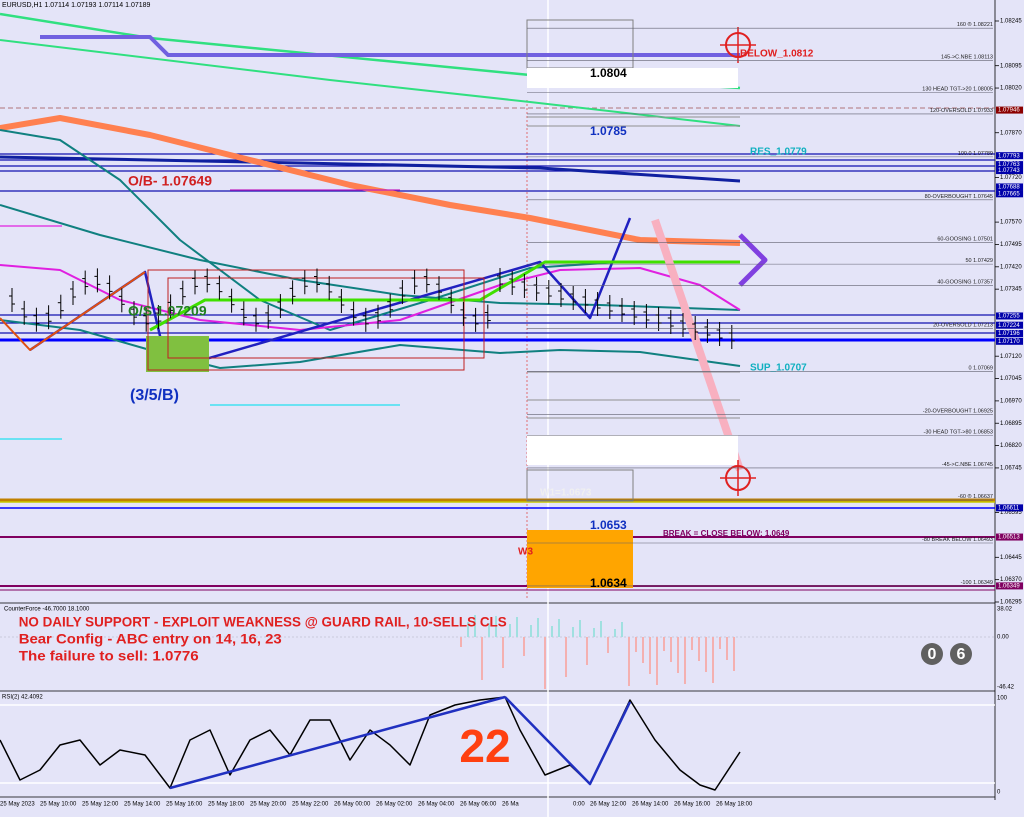 The width and height of the screenshot is (1024, 817). Describe the element at coordinates (58, 805) in the screenshot. I see `time-label: 25 May 10:00` at that location.